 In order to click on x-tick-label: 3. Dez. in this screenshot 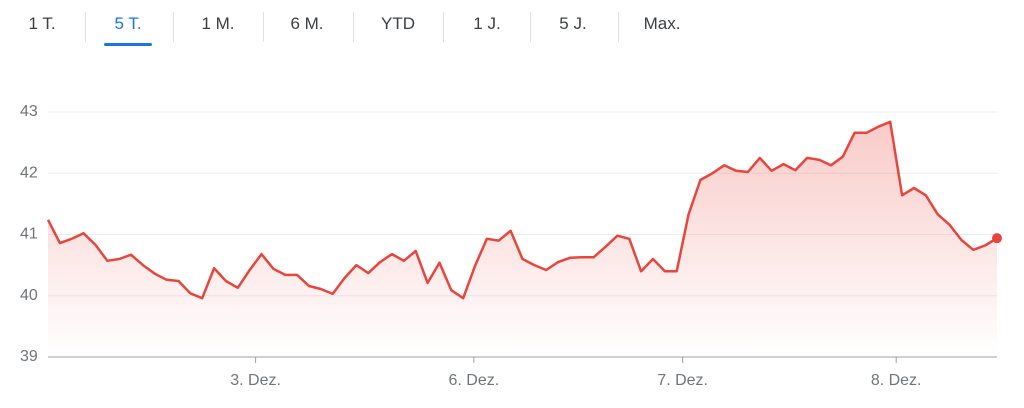, I will do `click(255, 380)`.